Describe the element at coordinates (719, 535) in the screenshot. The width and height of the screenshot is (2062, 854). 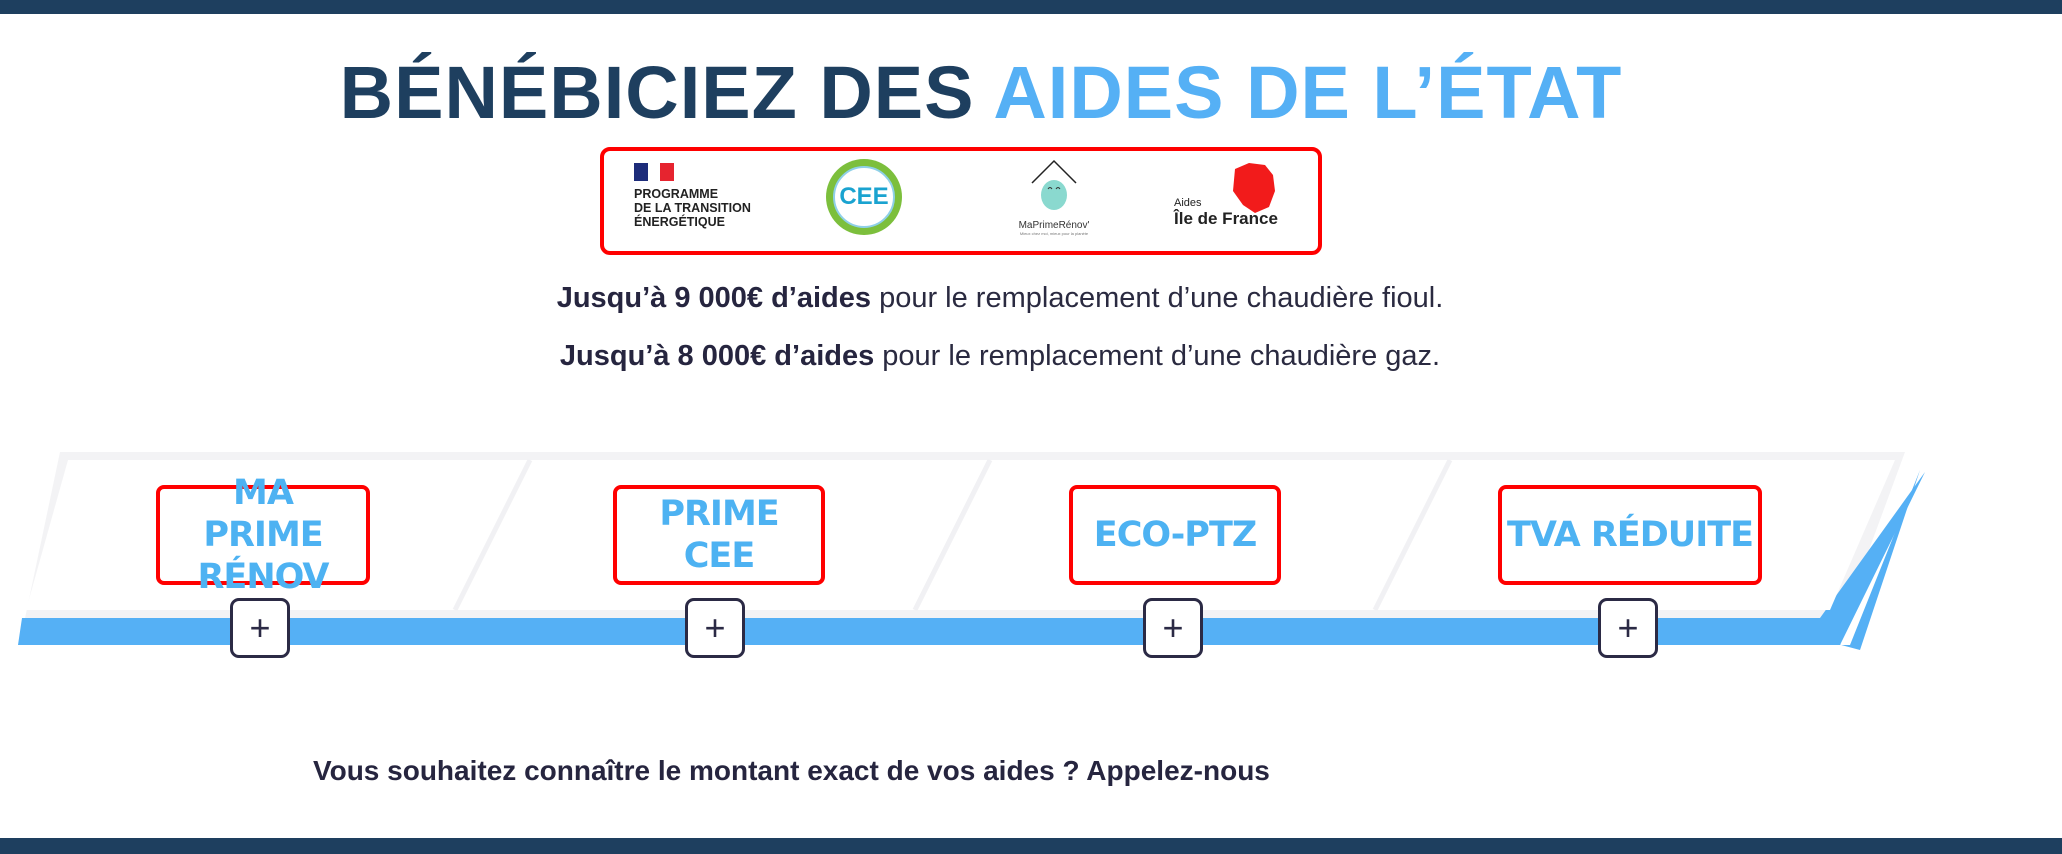
I see `aide-prime-cee: PRIME CEE` at that location.